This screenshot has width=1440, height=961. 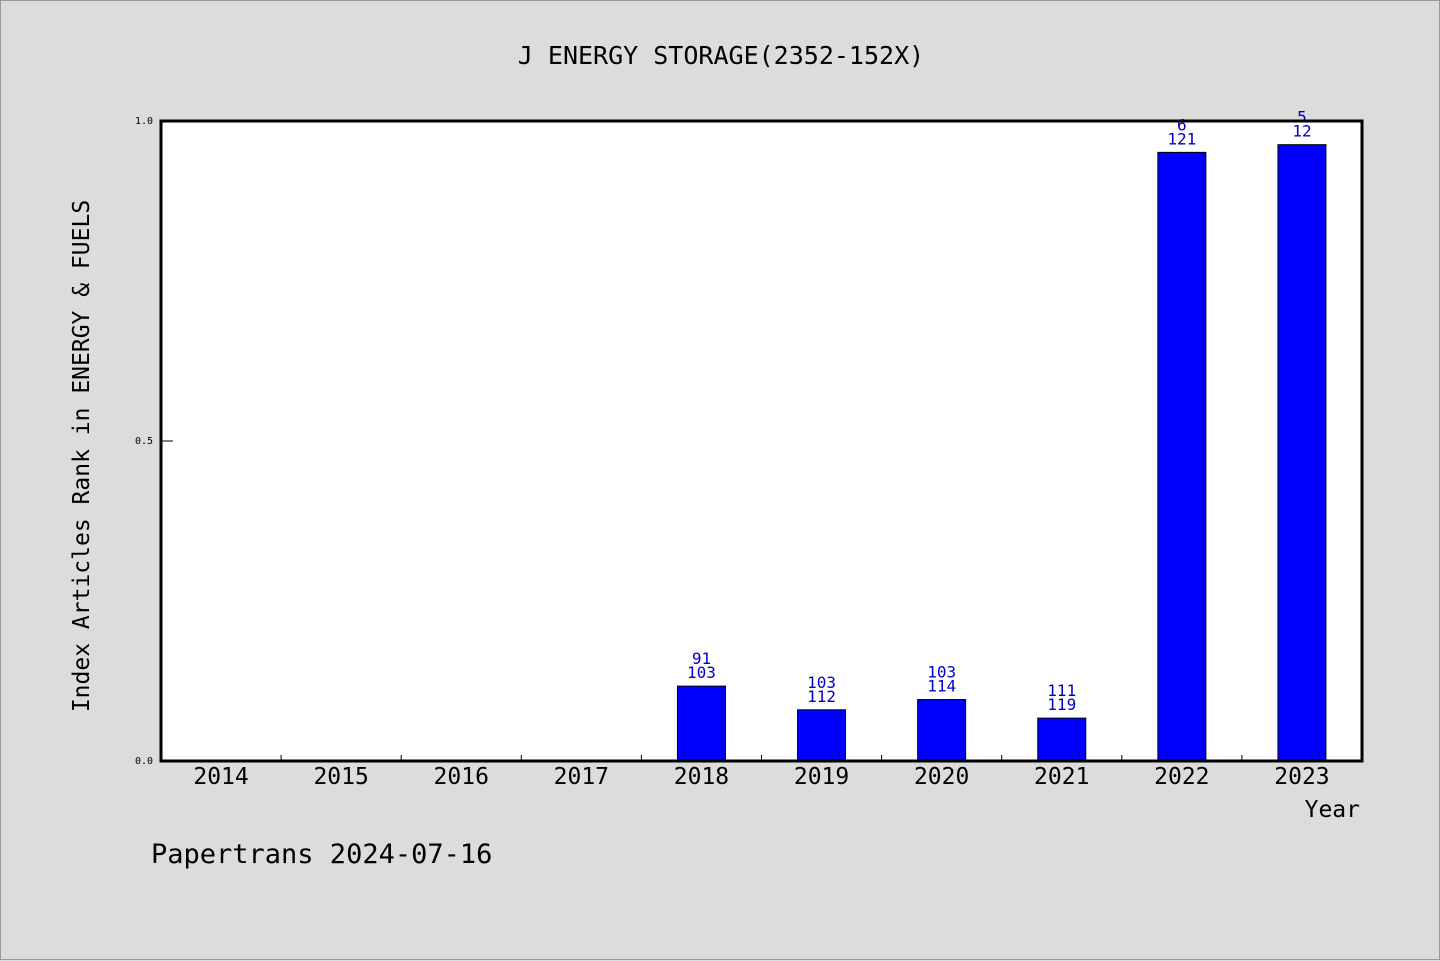 What do you see at coordinates (701, 723) in the screenshot?
I see `bar-2018` at bounding box center [701, 723].